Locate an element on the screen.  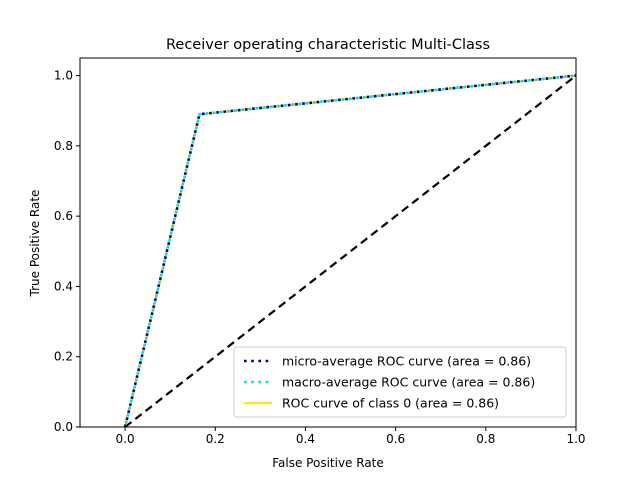
x-tick-label: 0.6 is located at coordinates (395, 439).